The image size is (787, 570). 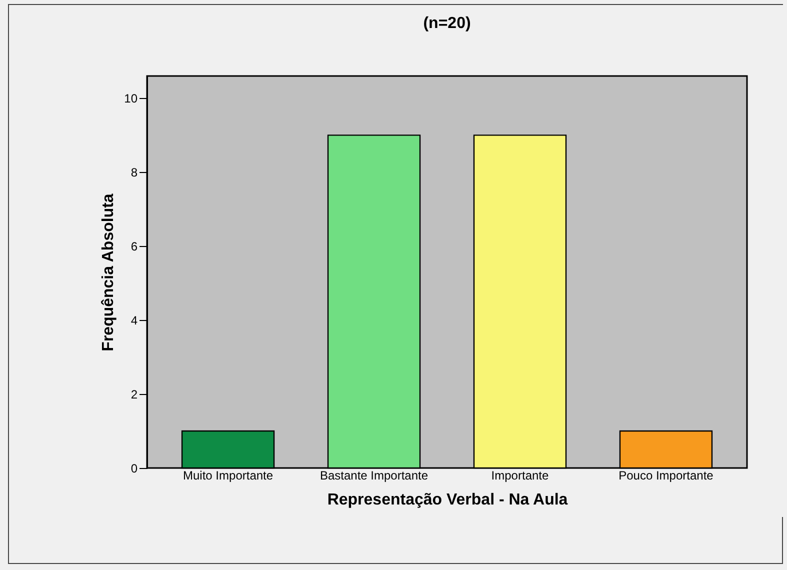 I want to click on x-tick-label: Pouco Importante, so click(x=666, y=475).